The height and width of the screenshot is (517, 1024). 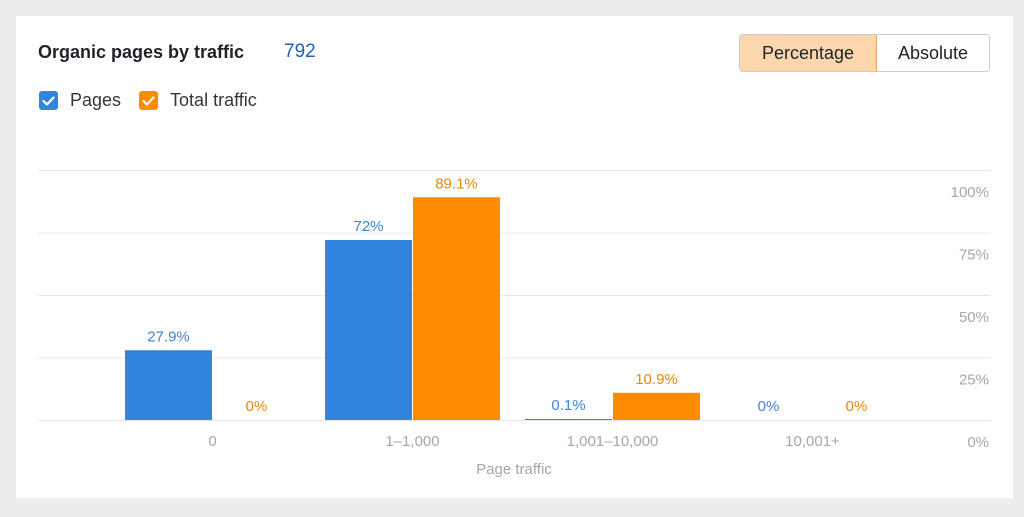 I want to click on legend-item-total-traffic: Total traffic, so click(x=198, y=100).